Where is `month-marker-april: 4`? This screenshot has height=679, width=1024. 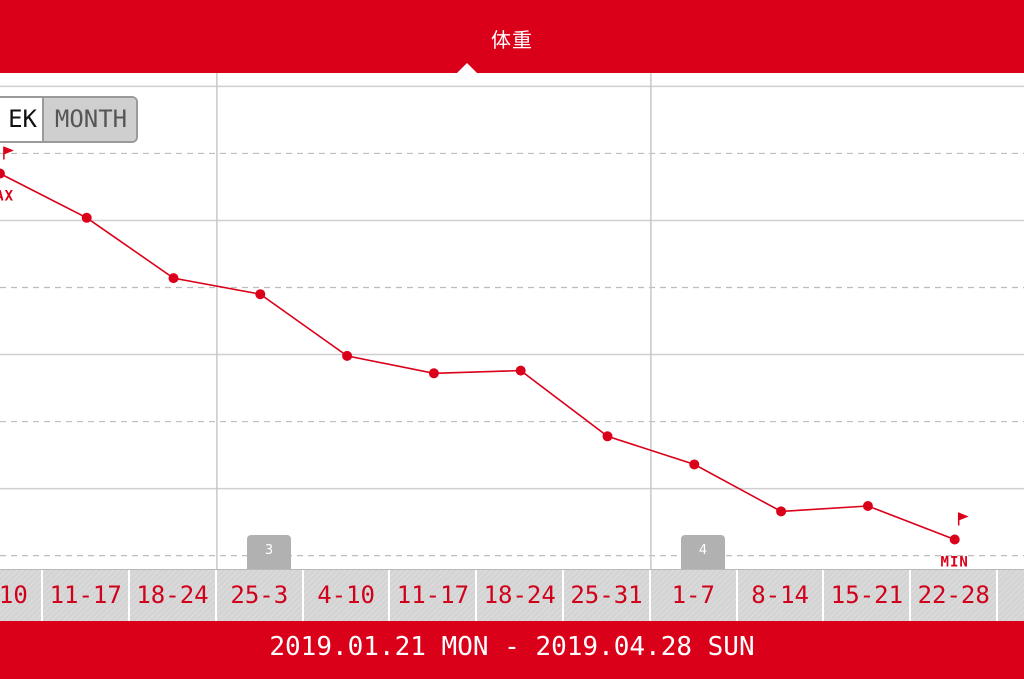 month-marker-april: 4 is located at coordinates (703, 552).